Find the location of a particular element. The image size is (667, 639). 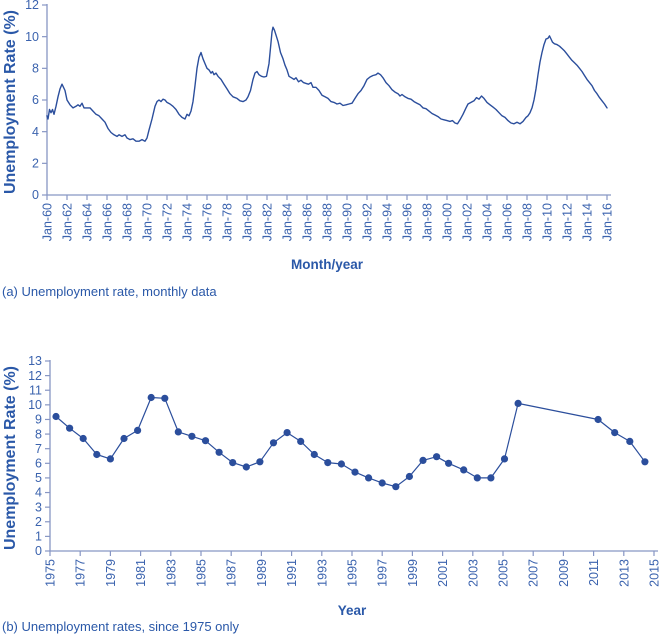

y-tick-label: 1 is located at coordinates (38, 537).